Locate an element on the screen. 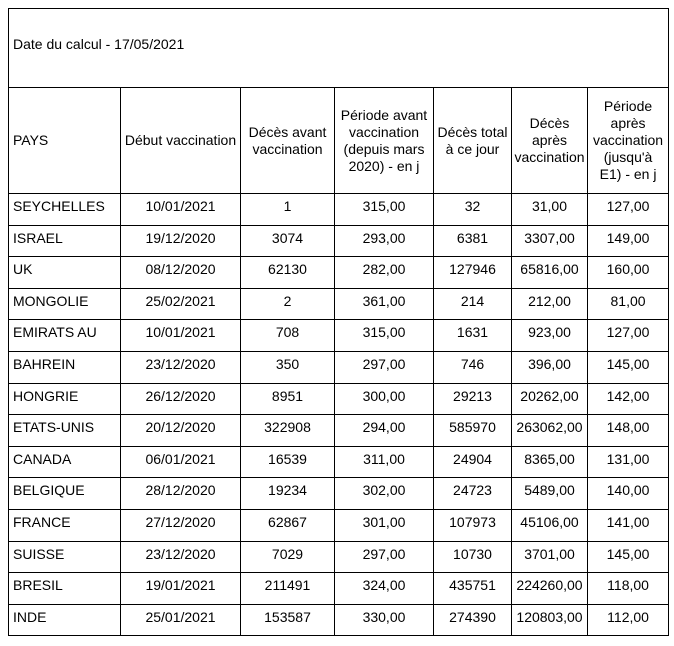 The height and width of the screenshot is (646, 674). cell-deces-avant-vaccination: 62867 is located at coordinates (287, 525).